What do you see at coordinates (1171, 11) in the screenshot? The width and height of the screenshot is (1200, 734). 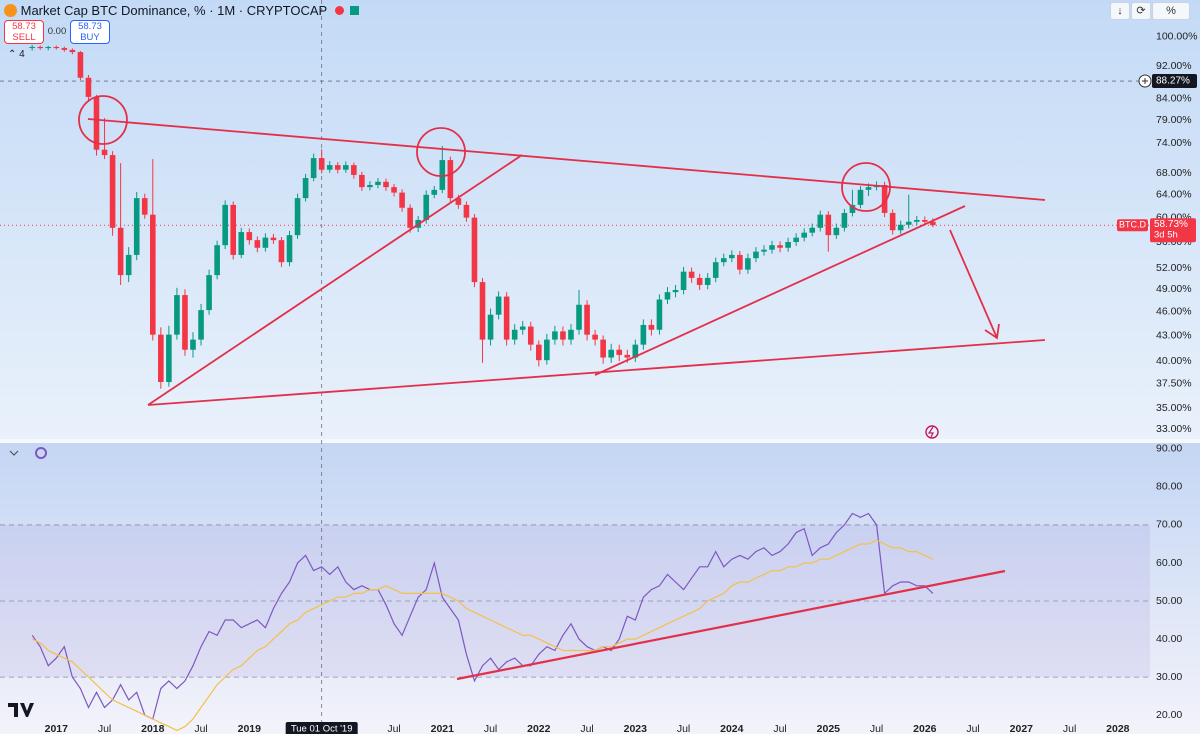 I see `toolbar-percent: %` at bounding box center [1171, 11].